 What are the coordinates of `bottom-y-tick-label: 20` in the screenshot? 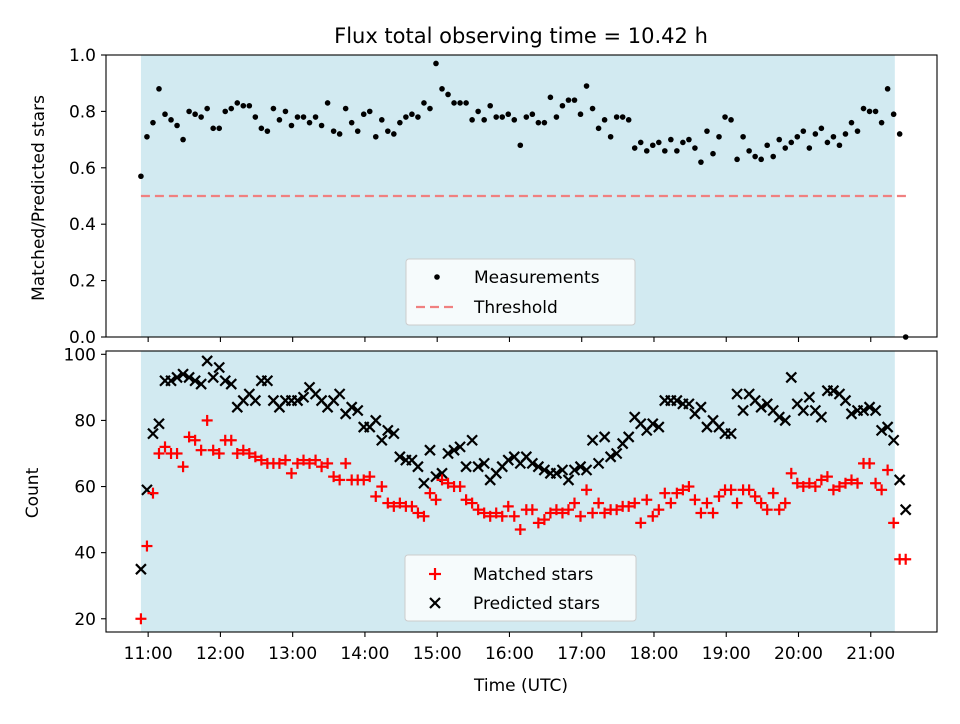 It's located at (85, 620).